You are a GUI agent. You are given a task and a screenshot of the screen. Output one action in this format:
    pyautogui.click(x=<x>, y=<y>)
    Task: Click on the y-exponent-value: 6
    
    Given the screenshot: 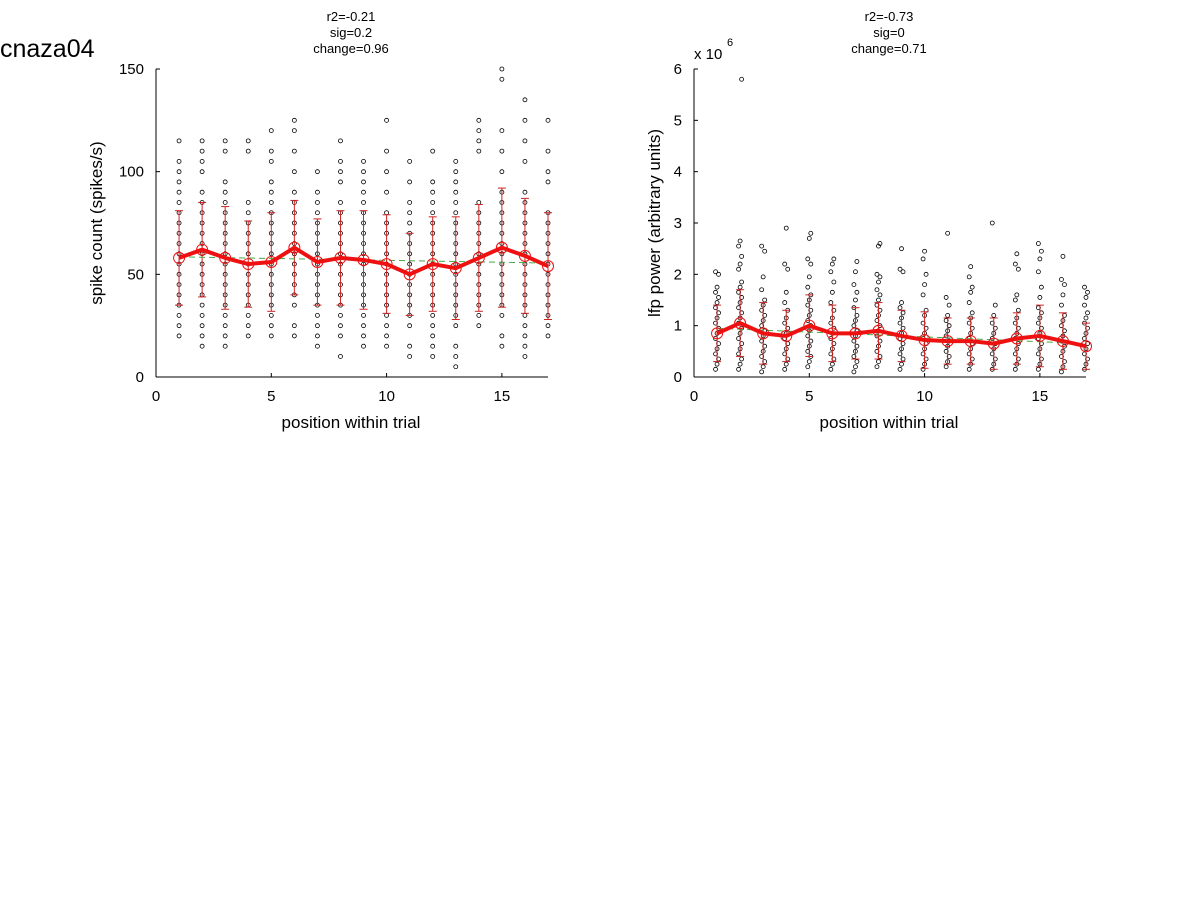 What is the action you would take?
    pyautogui.click(x=730, y=43)
    